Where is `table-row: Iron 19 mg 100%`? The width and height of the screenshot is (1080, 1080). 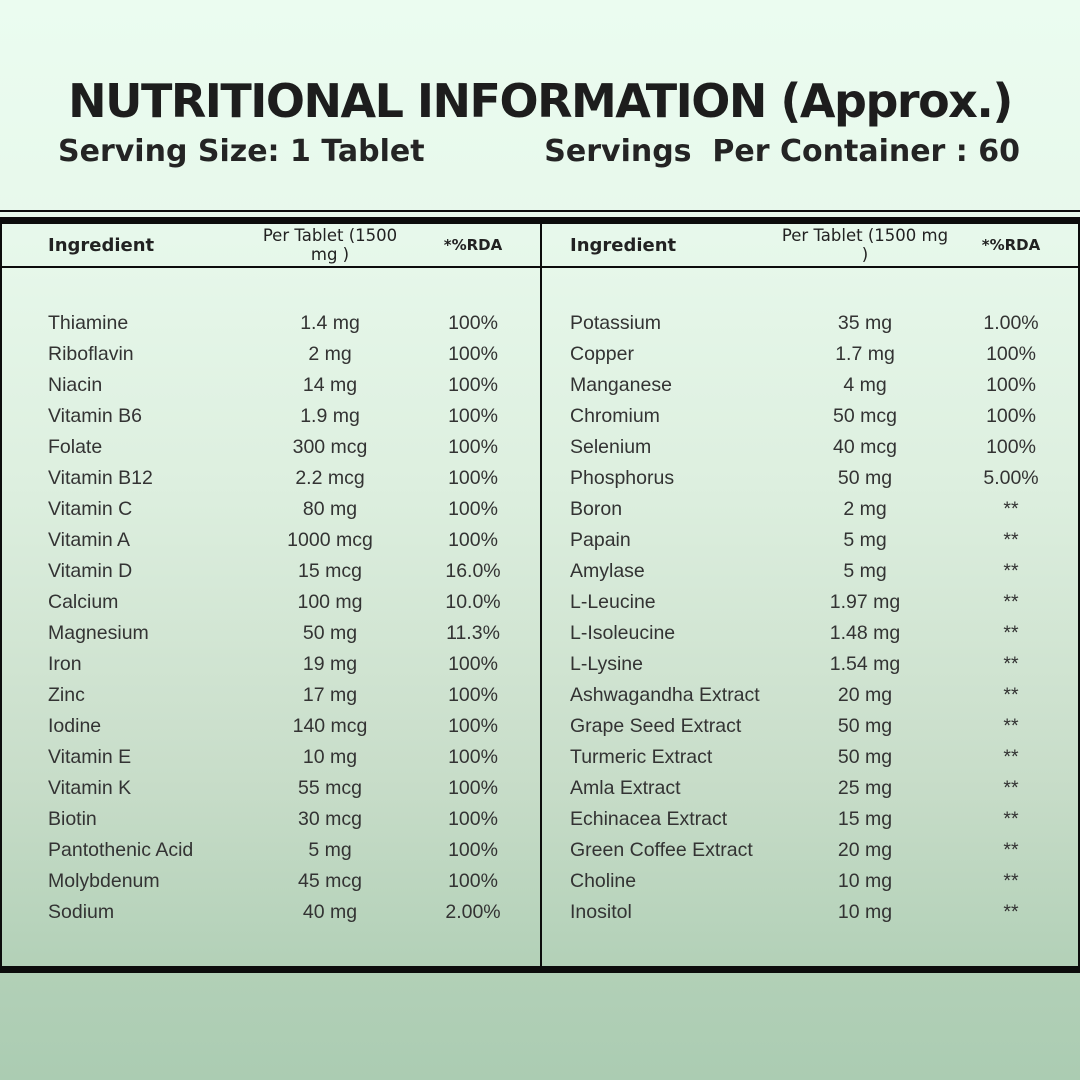 table-row: Iron 19 mg 100% is located at coordinates (271, 664).